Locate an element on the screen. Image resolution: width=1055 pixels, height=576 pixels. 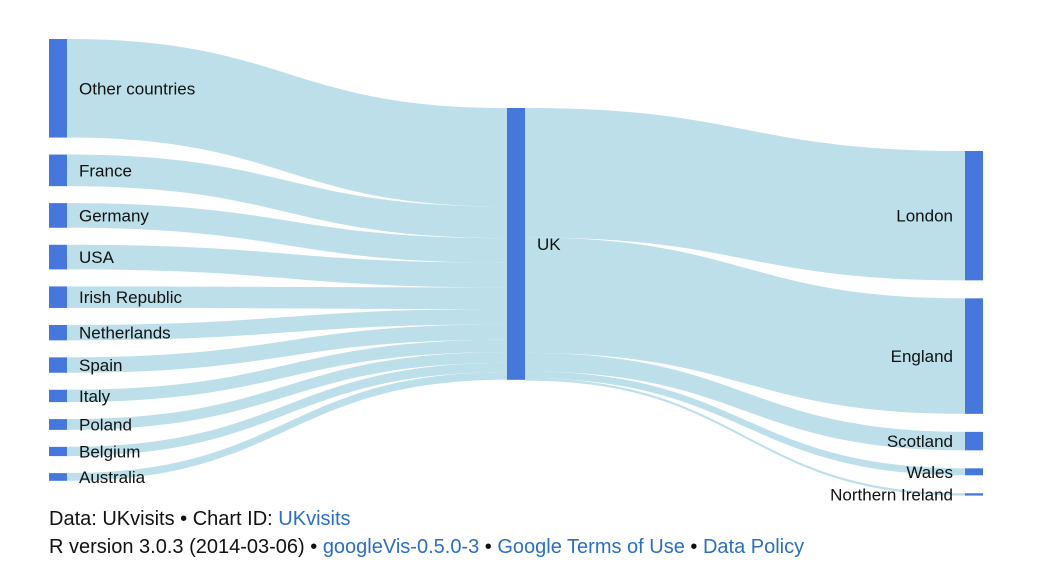
link-netherlands-uk is located at coordinates (287, 324).